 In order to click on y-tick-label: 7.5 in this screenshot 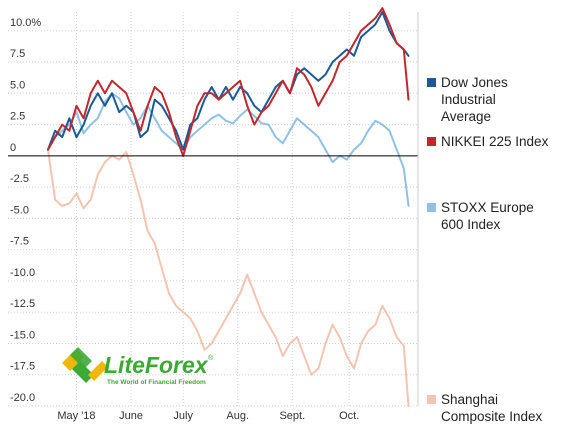, I will do `click(17, 54)`.